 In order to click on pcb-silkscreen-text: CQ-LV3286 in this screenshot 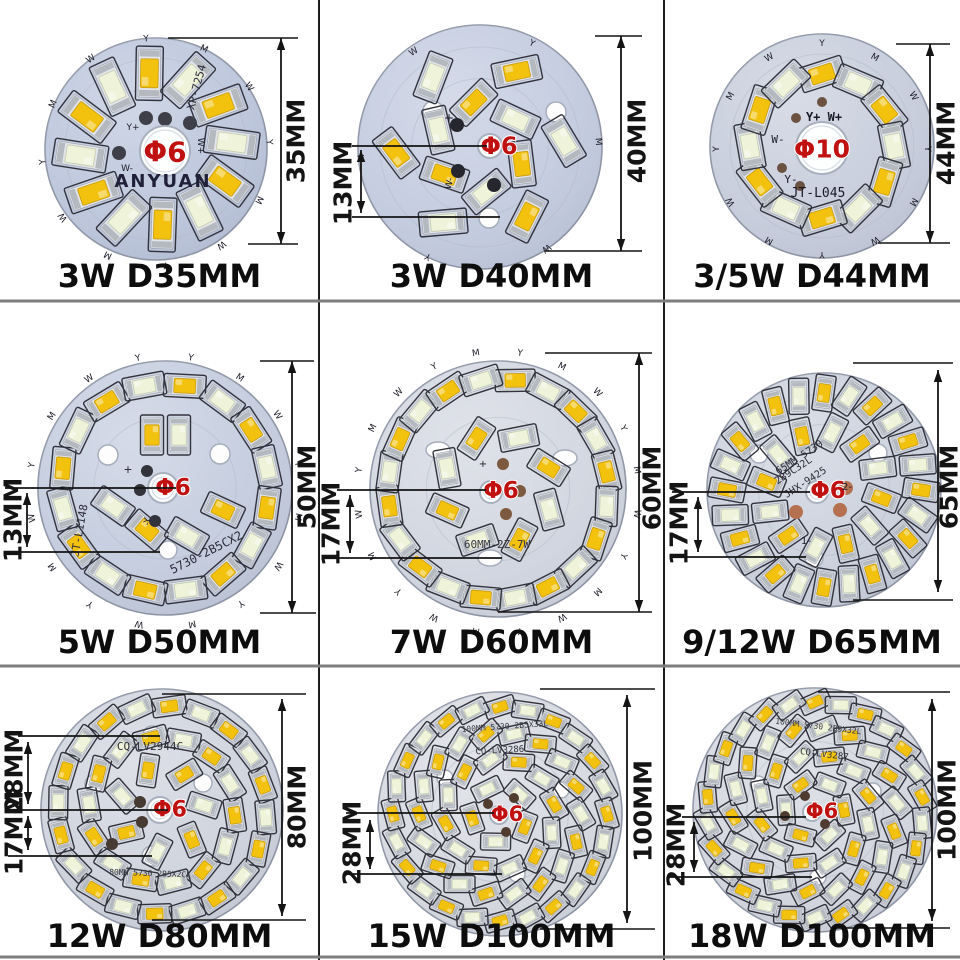, I will do `click(499, 751)`.